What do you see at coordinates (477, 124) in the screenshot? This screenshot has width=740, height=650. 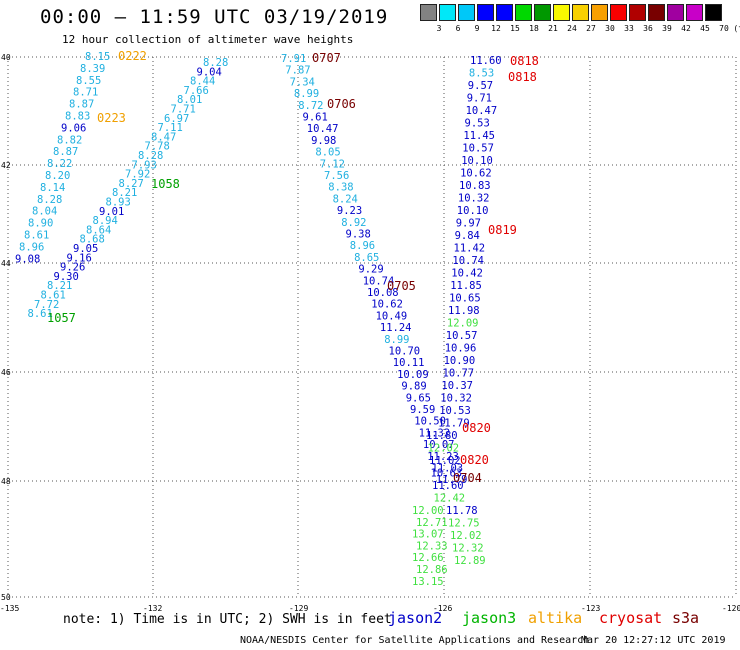 I see `track-value: 9.53` at bounding box center [477, 124].